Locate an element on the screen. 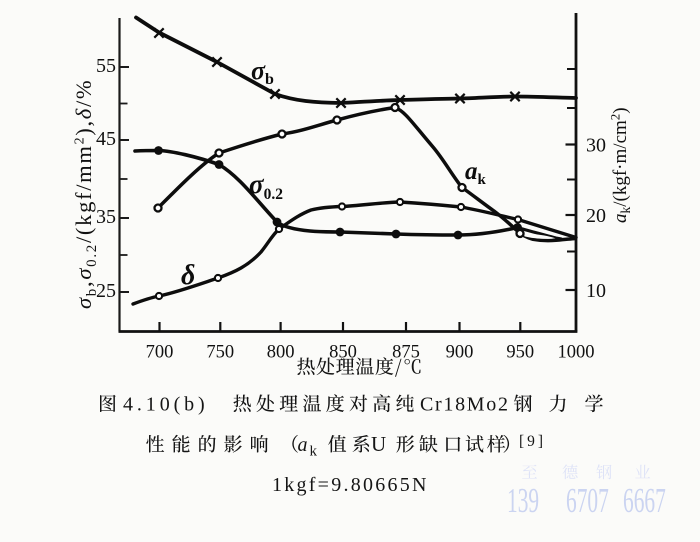 The height and width of the screenshot is (542, 700). svg-text: 45 is located at coordinates (106, 139).